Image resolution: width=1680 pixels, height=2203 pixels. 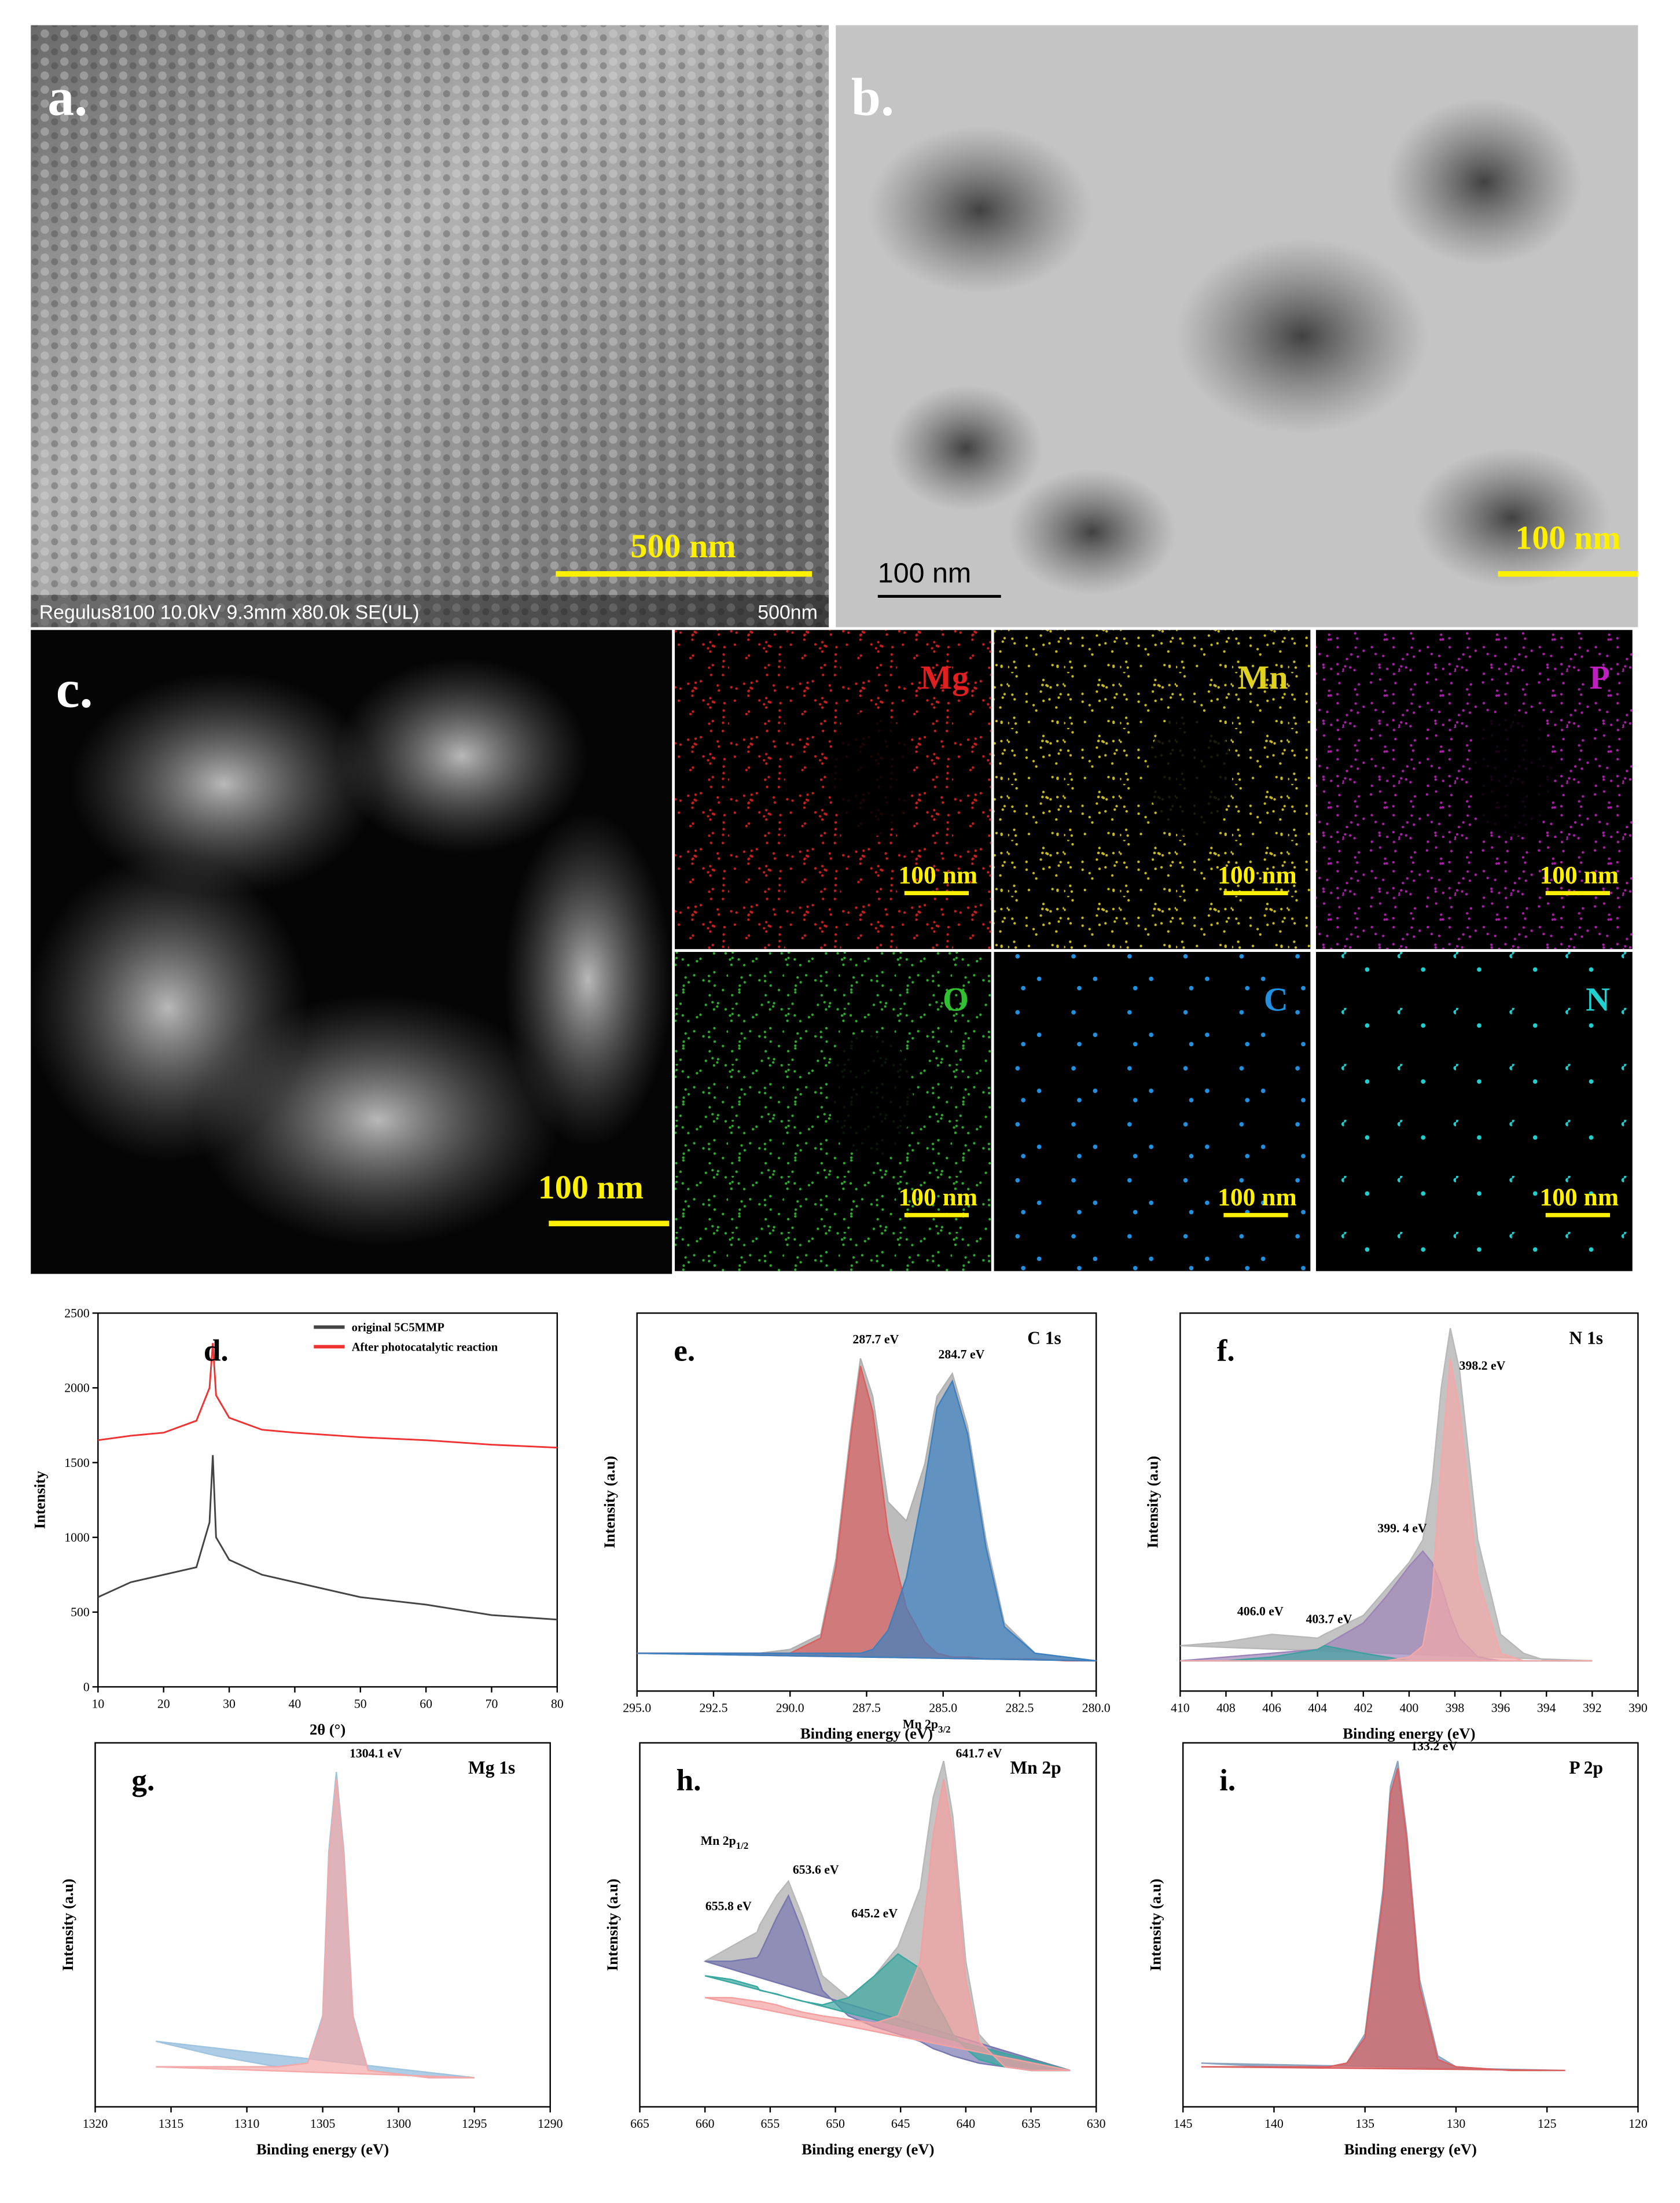 I want to click on annotation-subscript: 3/2, so click(x=944, y=1729).